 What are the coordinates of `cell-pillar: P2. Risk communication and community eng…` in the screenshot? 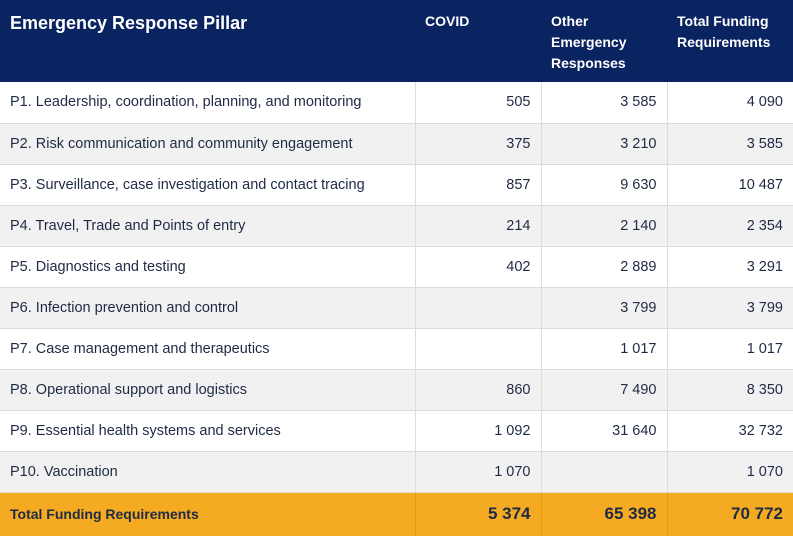 It's located at (207, 144).